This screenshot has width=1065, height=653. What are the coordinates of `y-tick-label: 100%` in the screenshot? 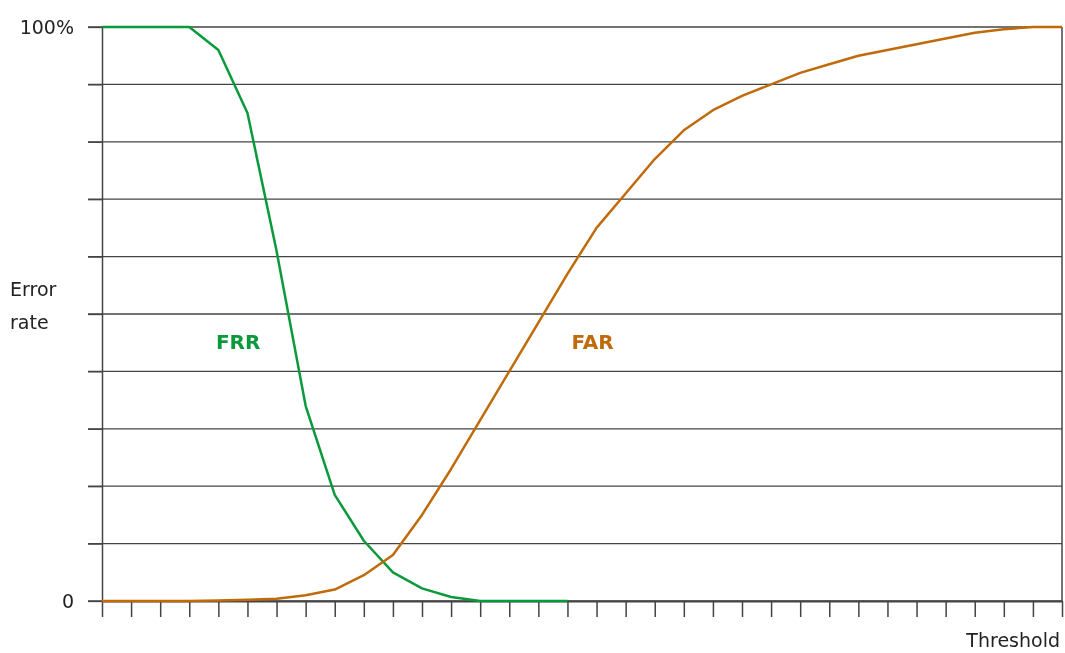 It's located at (46, 26).